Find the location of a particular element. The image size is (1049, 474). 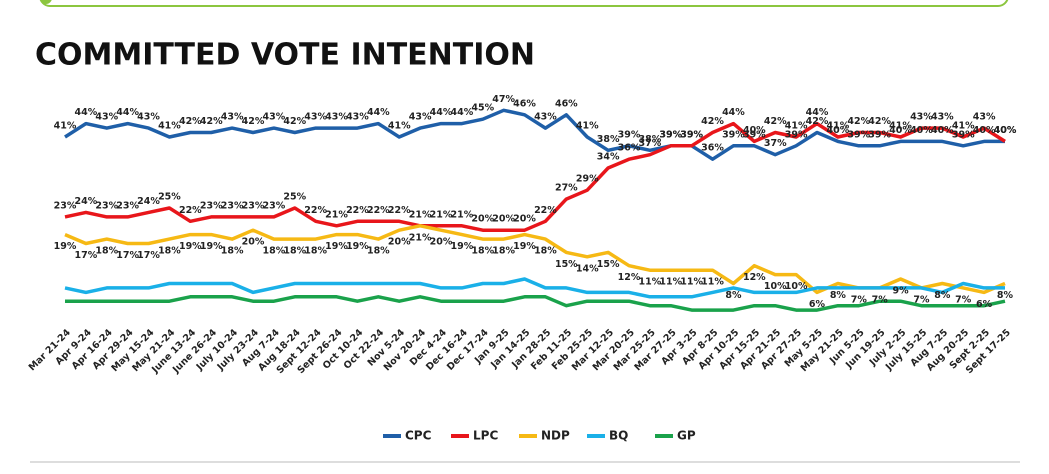

data-label: 37% is located at coordinates (650, 143).